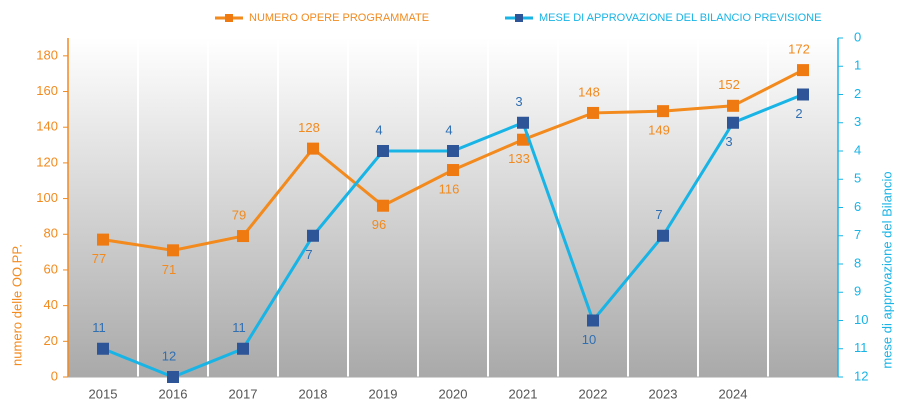  I want to click on data-label: 172, so click(799, 49).